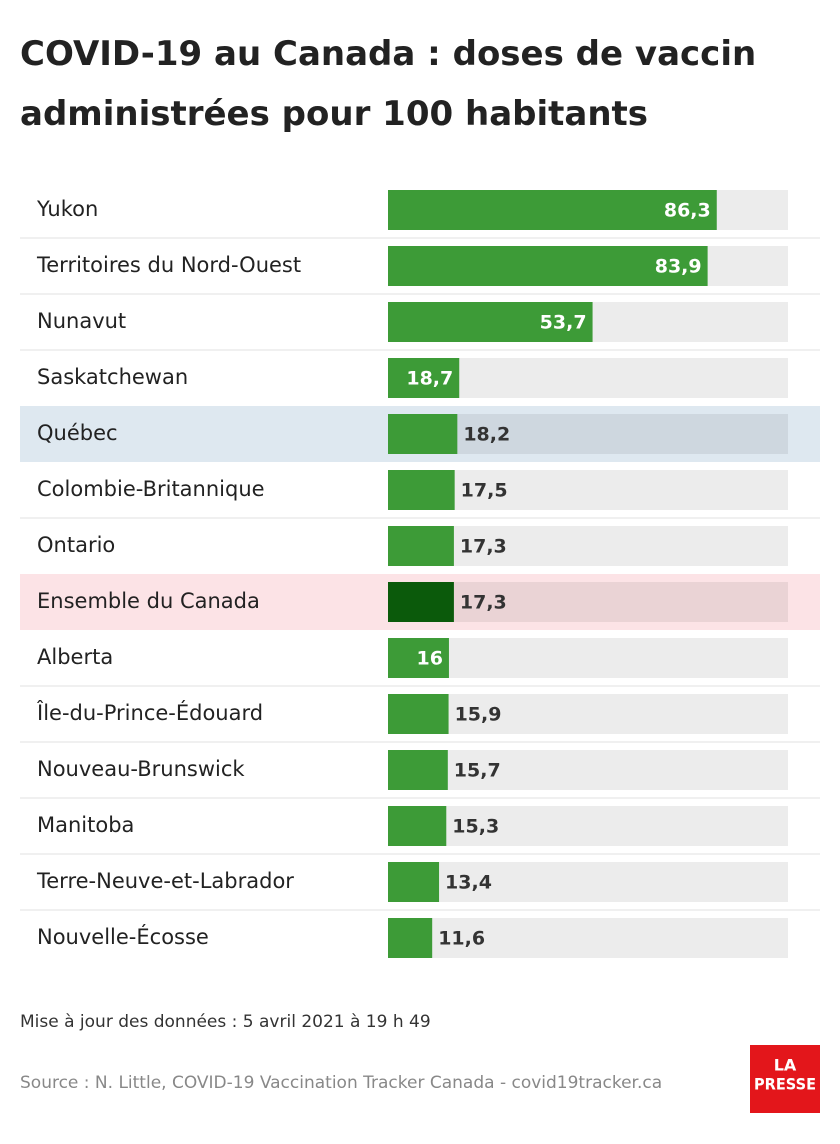 This screenshot has width=840, height=1144. Describe the element at coordinates (81, 321) in the screenshot. I see `category-label: Nunavut` at that location.